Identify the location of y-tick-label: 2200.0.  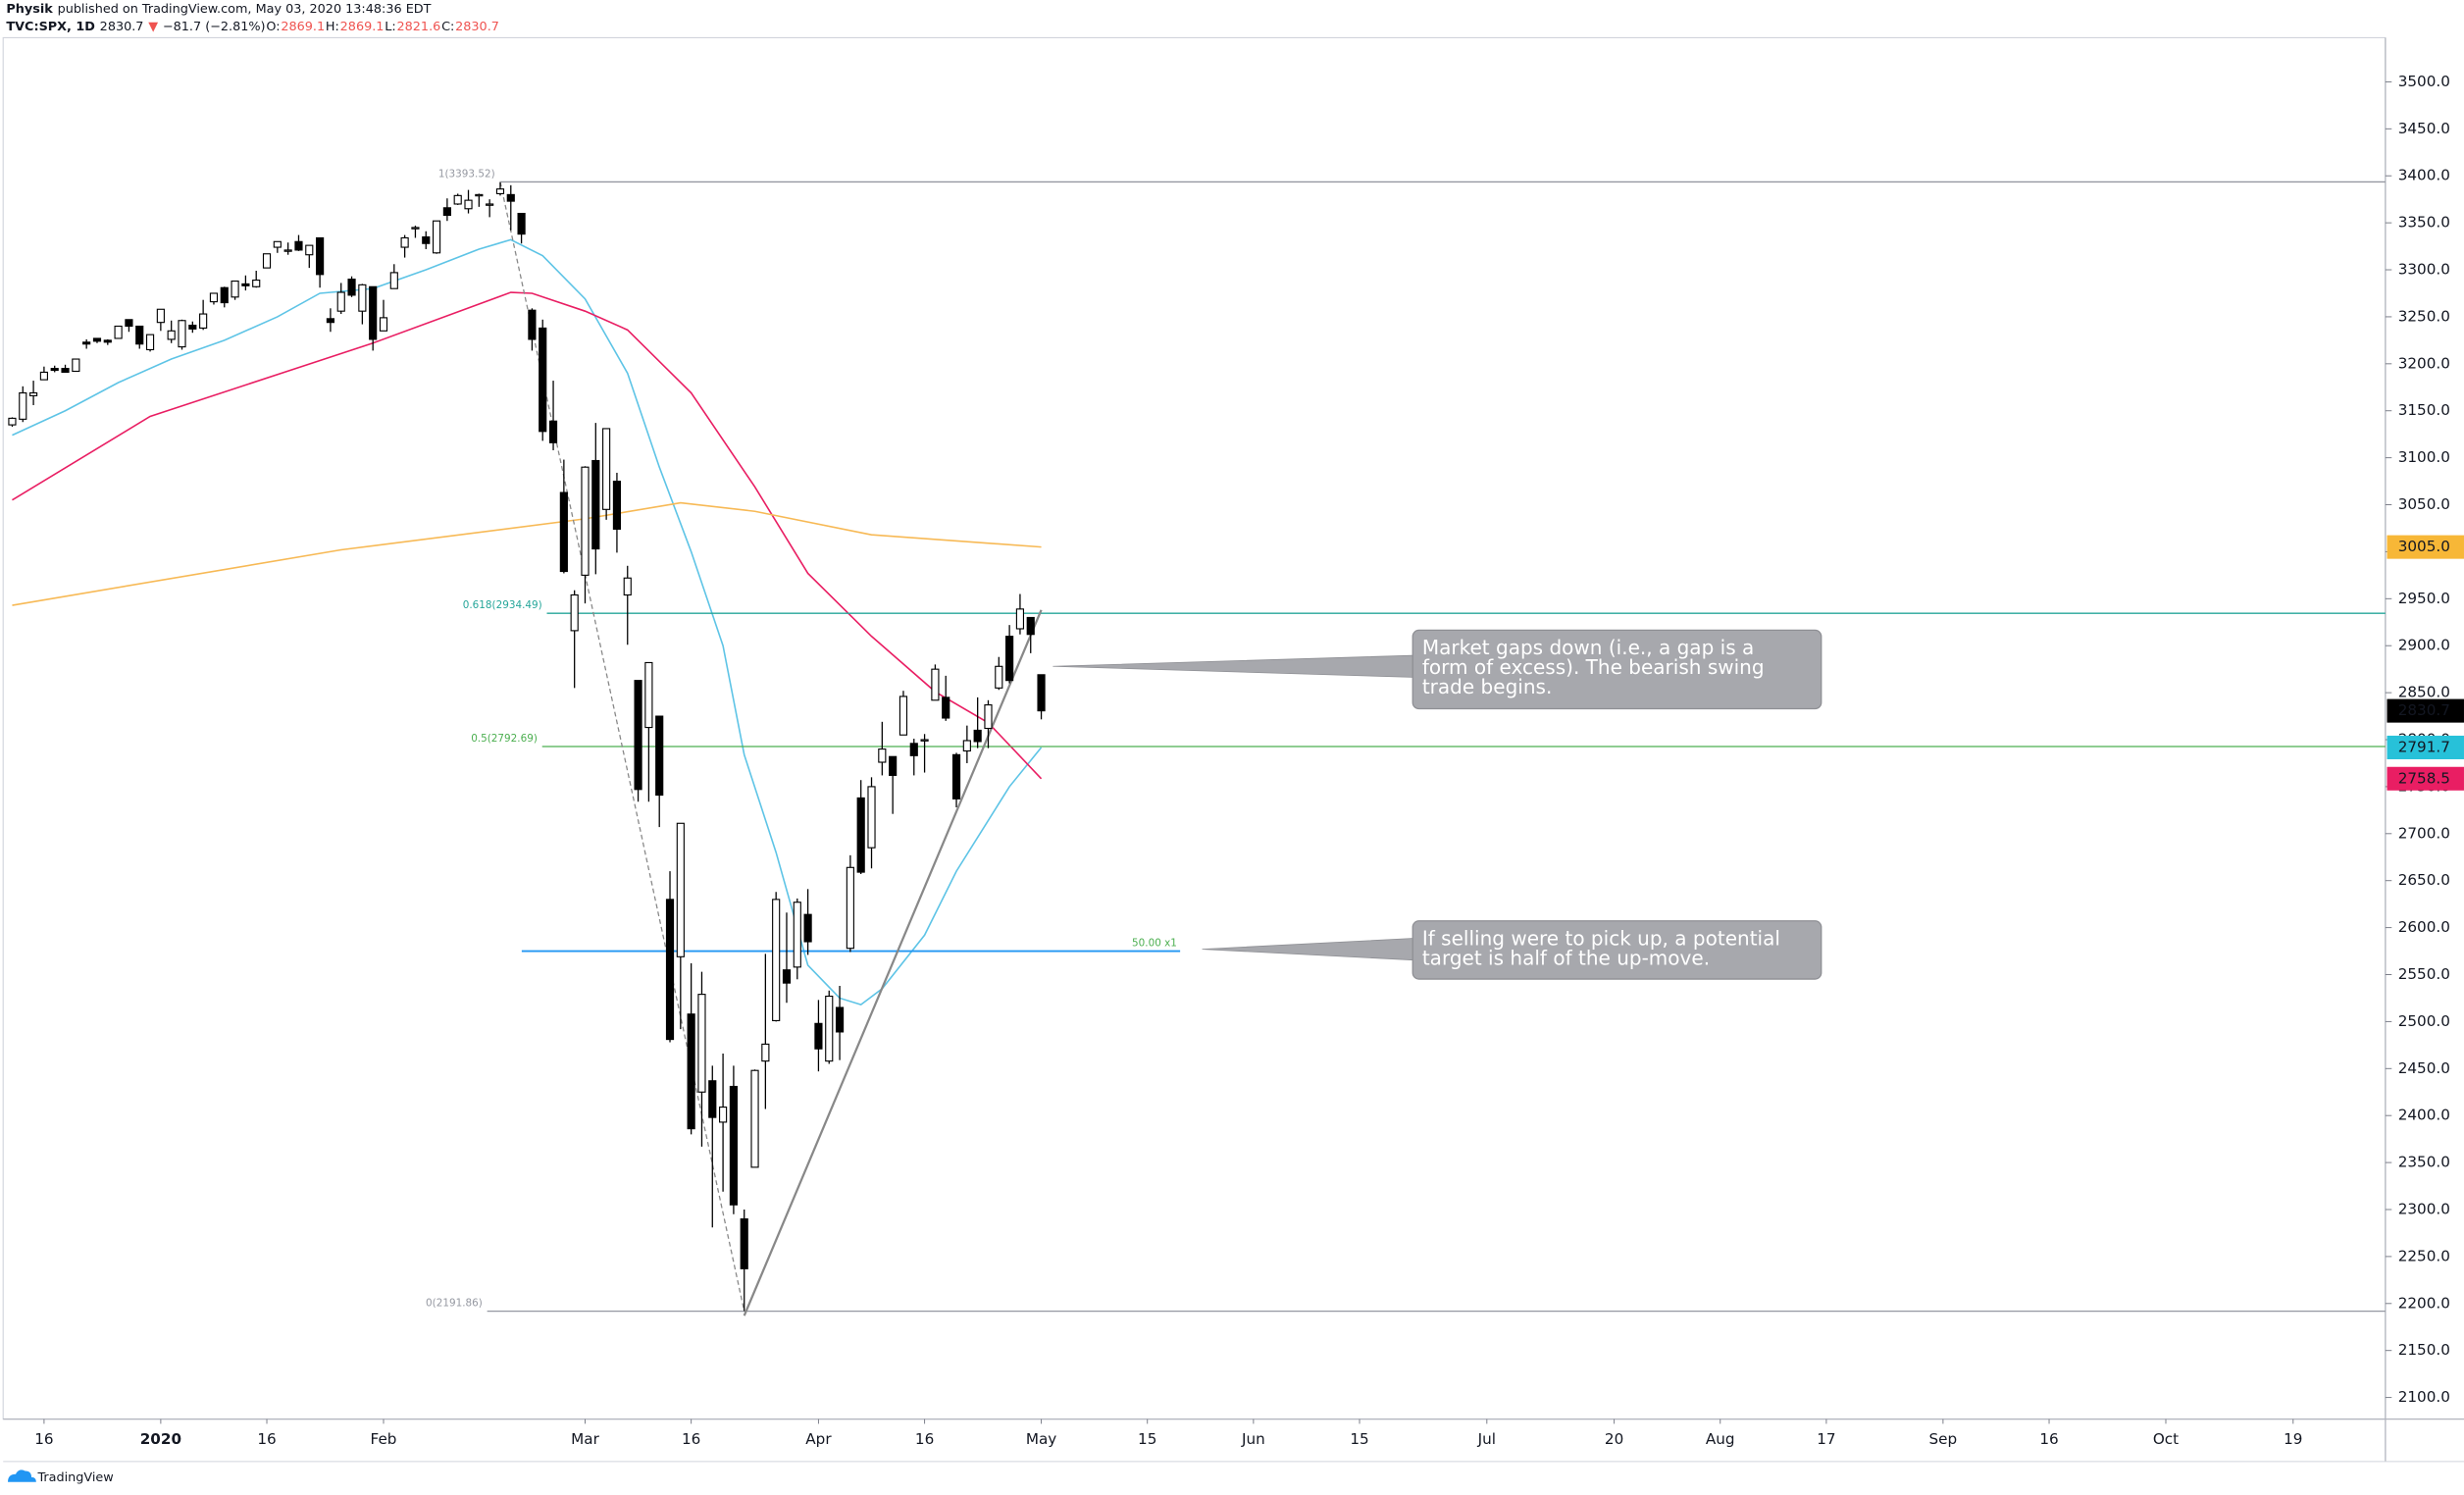
(2424, 1303).